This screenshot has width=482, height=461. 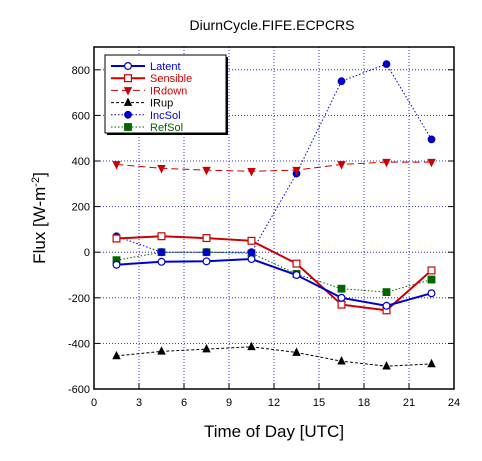 What do you see at coordinates (87, 253) in the screenshot?
I see `y-tick-label: 0` at bounding box center [87, 253].